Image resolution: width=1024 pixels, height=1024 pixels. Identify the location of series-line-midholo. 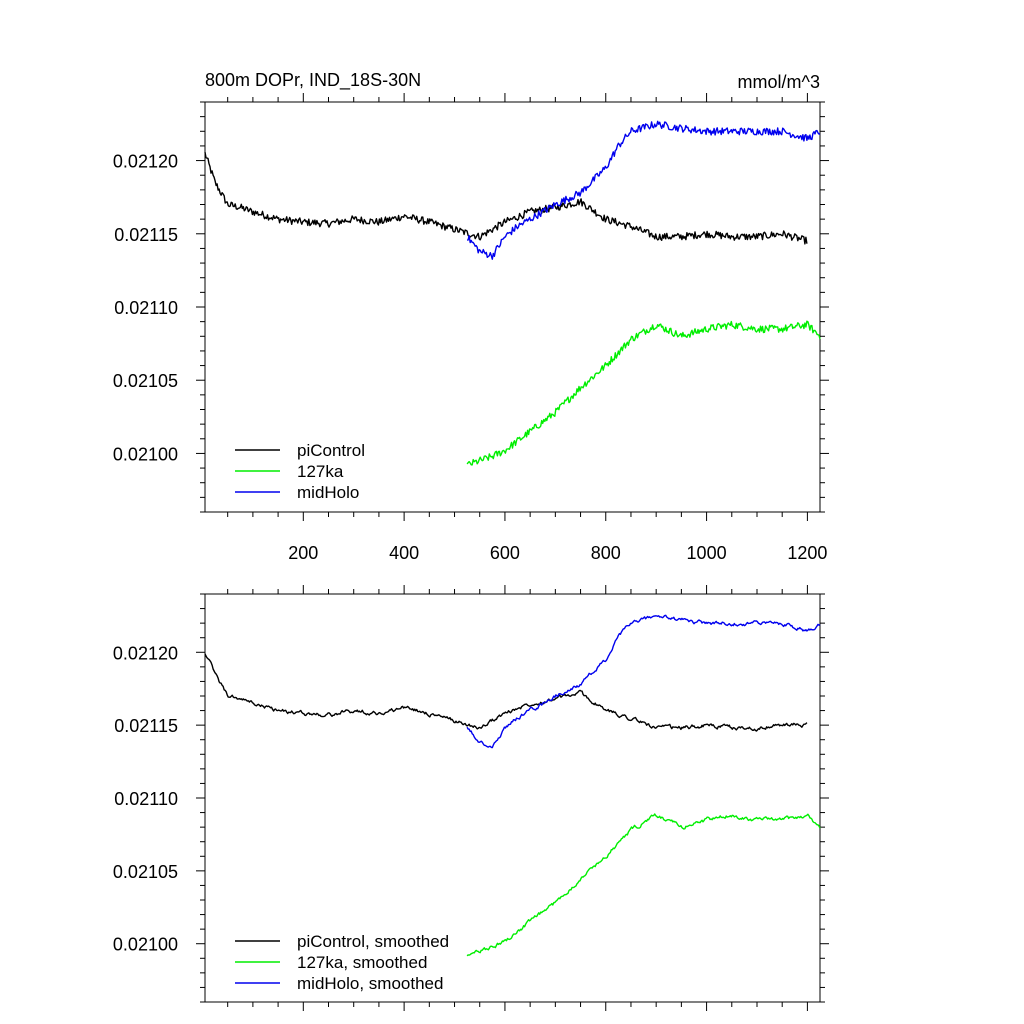
(644, 190).